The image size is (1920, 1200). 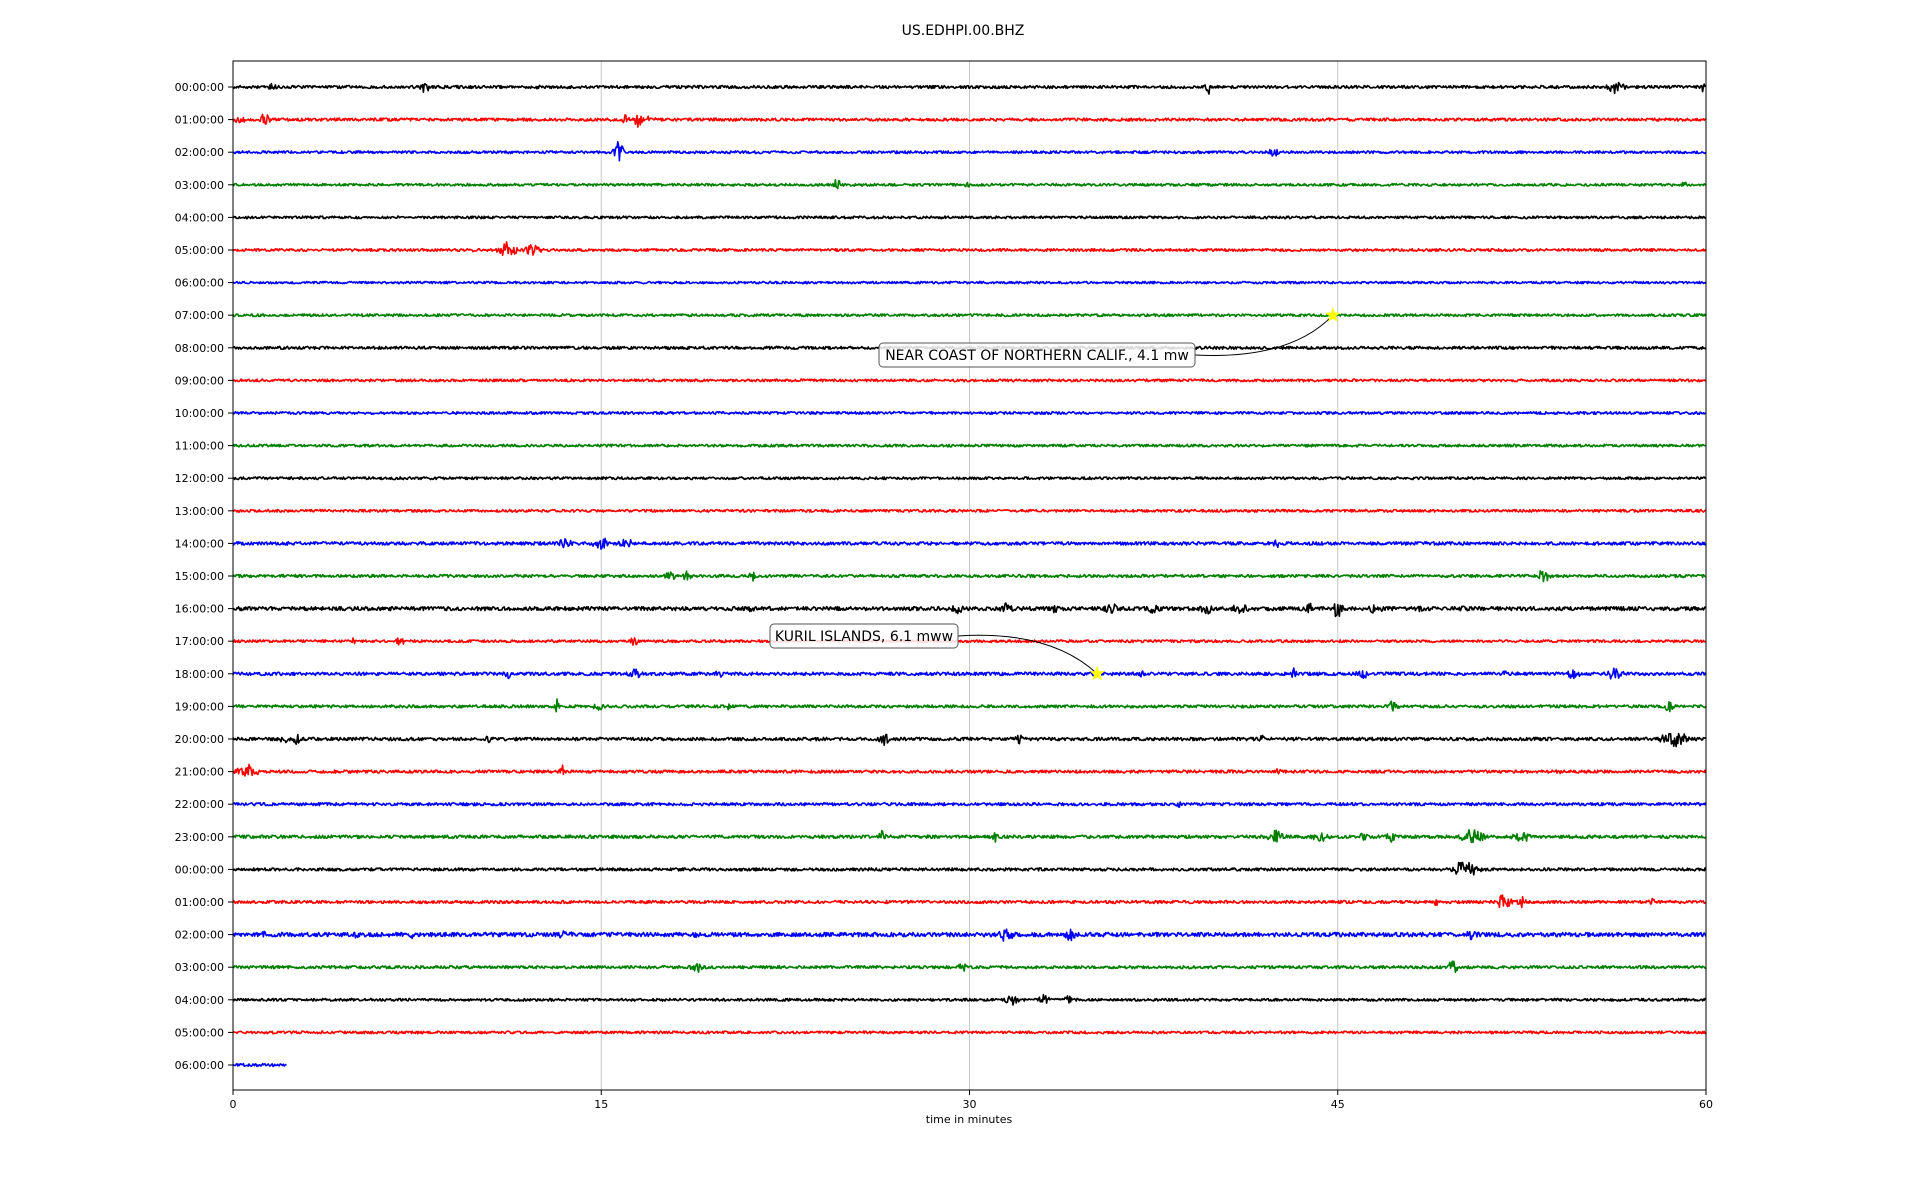 What do you see at coordinates (199, 641) in the screenshot?
I see `row-time-label: 17:00:00` at bounding box center [199, 641].